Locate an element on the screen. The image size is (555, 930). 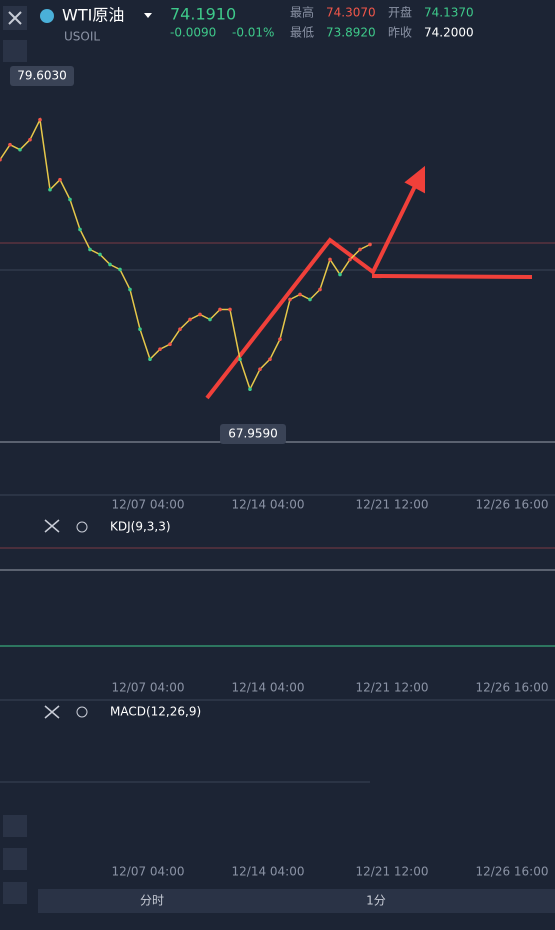
stat-label: 最高 is located at coordinates (302, 12).